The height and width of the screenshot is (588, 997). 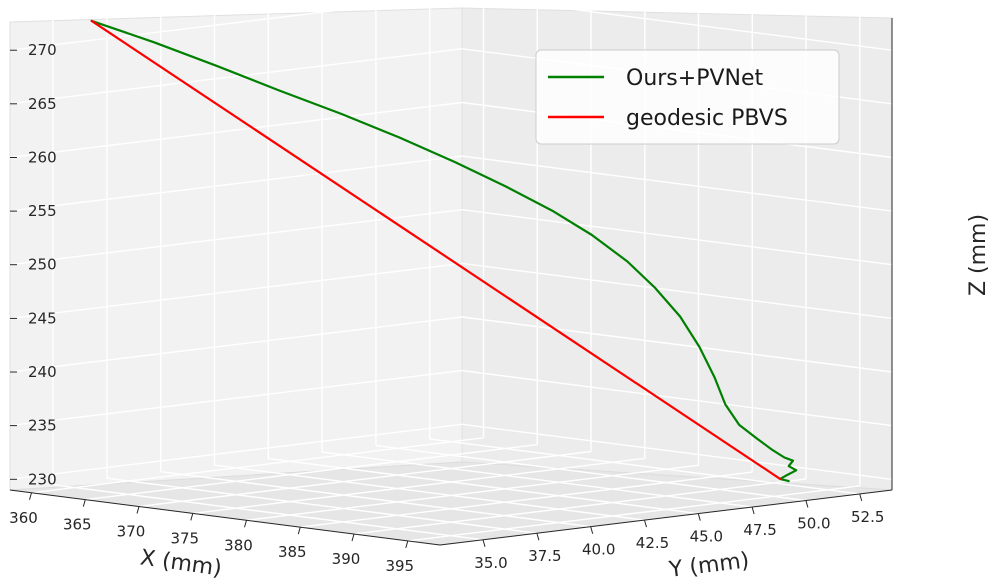 What do you see at coordinates (42, 158) in the screenshot?
I see `z-tick-label: 260` at bounding box center [42, 158].